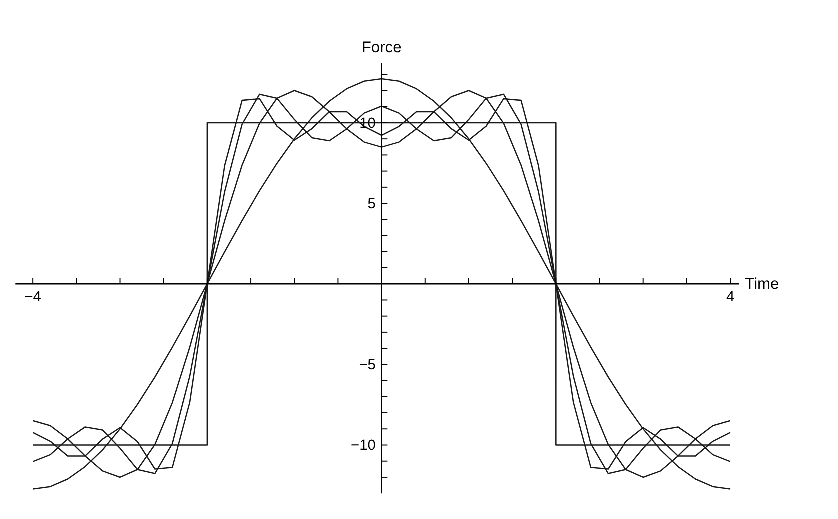 This screenshot has height=519, width=838. I want to click on y-tick-label: −5, so click(367, 366).